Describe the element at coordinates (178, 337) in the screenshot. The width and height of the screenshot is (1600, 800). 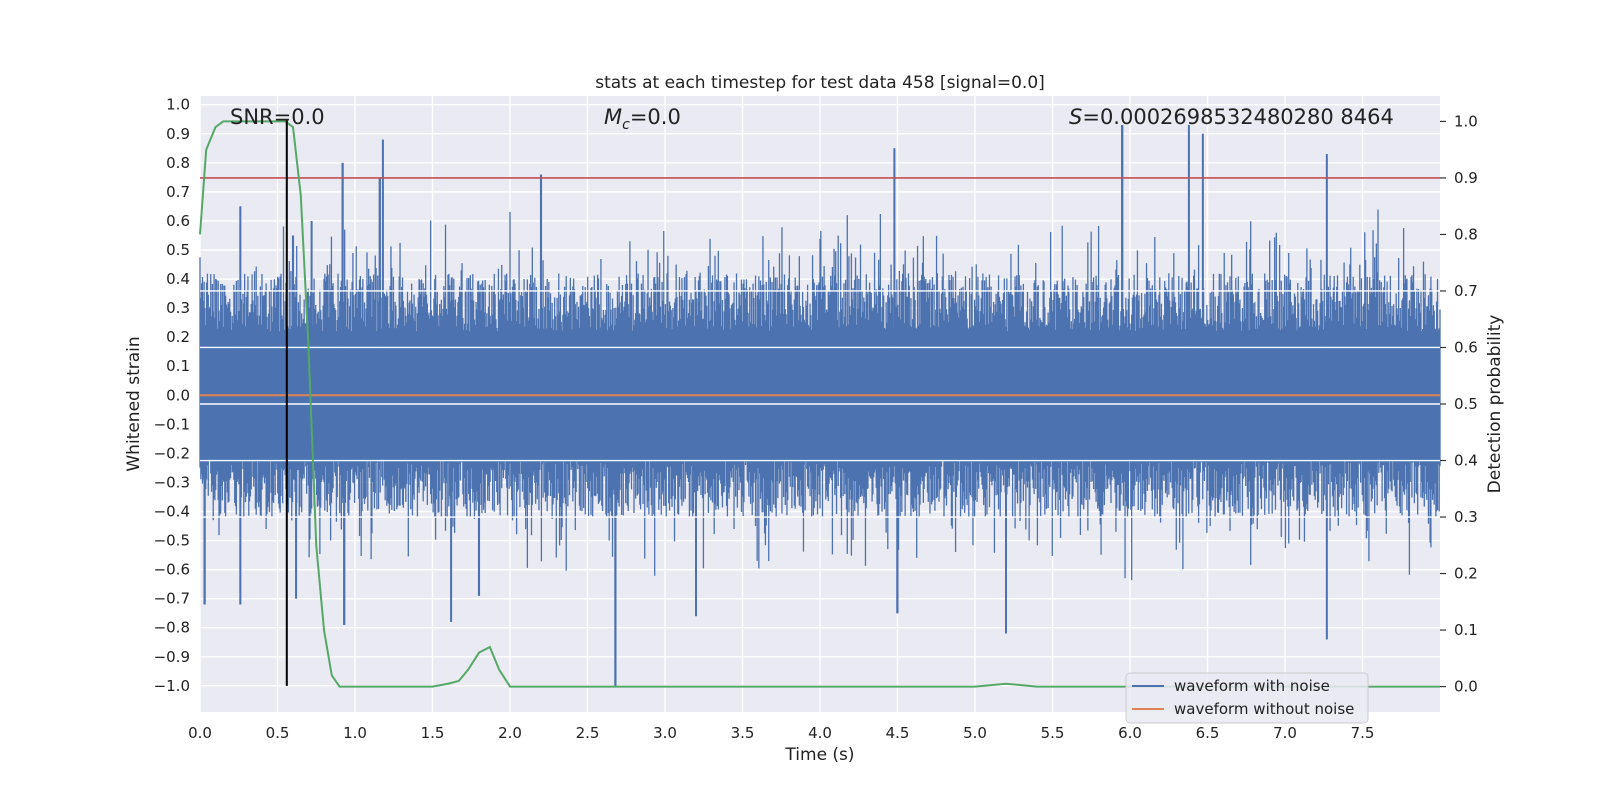
I see `y-tick-label: 0.2` at that location.